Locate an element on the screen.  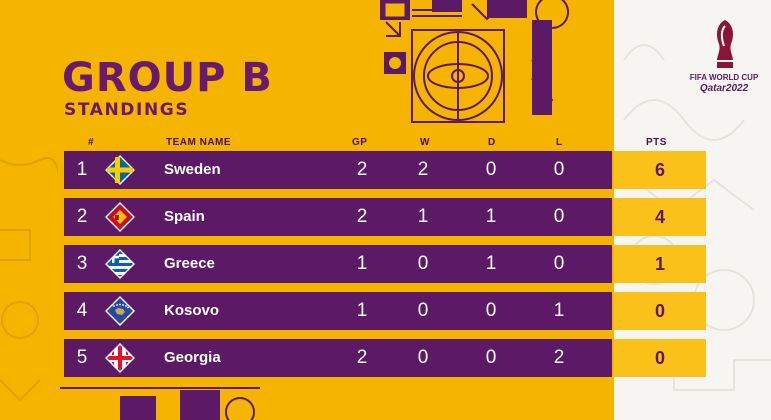
team-name: Sweden is located at coordinates (192, 169).